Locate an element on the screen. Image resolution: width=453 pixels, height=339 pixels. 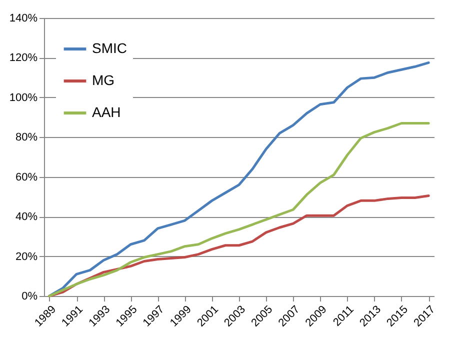
legend-label: SMIC is located at coordinates (109, 48).